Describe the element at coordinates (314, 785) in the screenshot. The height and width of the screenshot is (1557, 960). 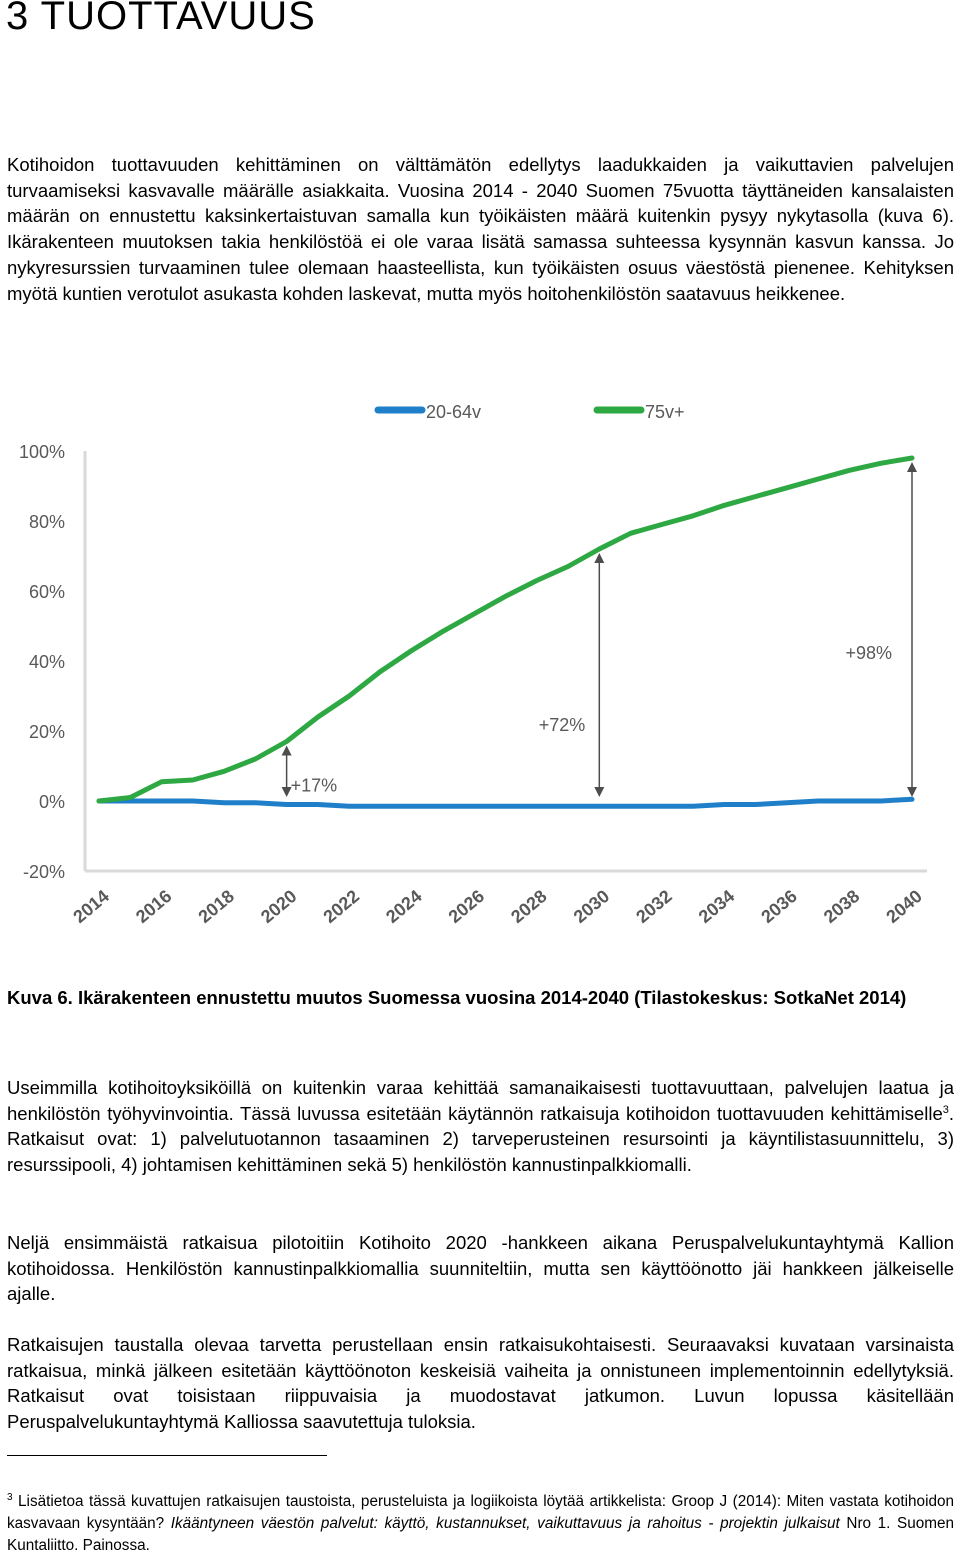
I see `annotation-label: +17%` at that location.